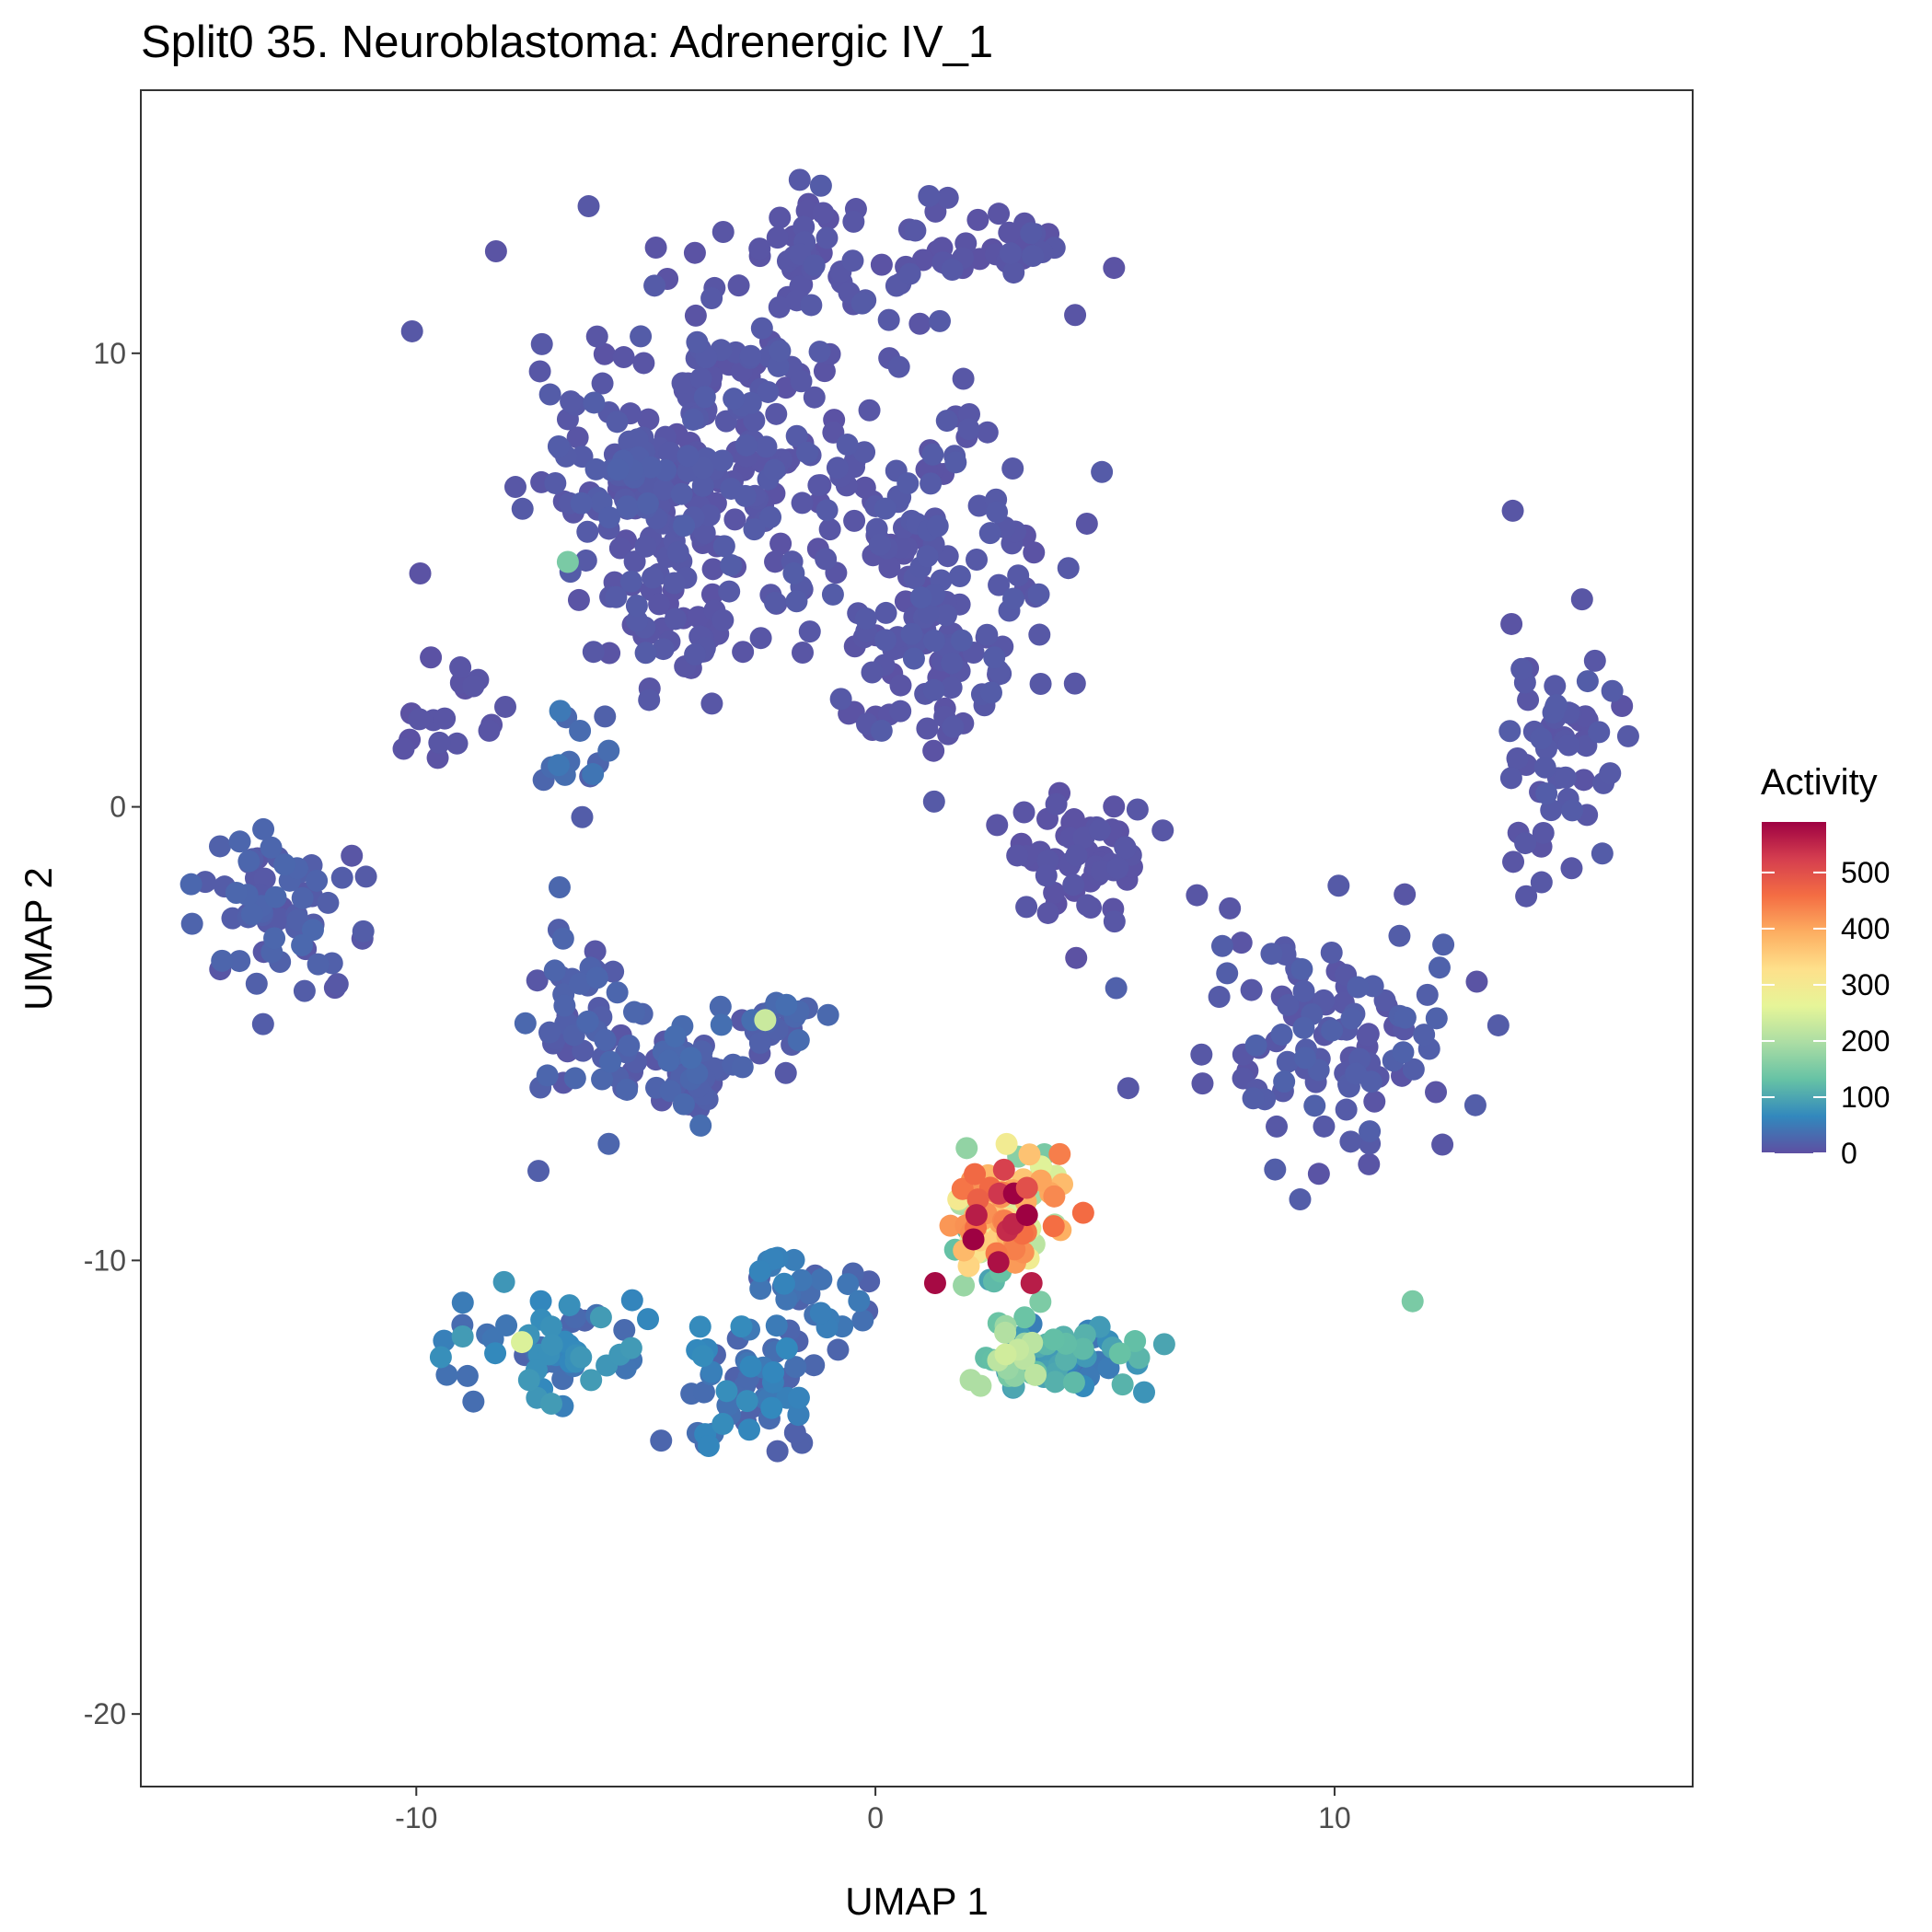 This screenshot has width=1932, height=1932. Describe the element at coordinates (110, 353) in the screenshot. I see `y-tick-label: 10` at that location.